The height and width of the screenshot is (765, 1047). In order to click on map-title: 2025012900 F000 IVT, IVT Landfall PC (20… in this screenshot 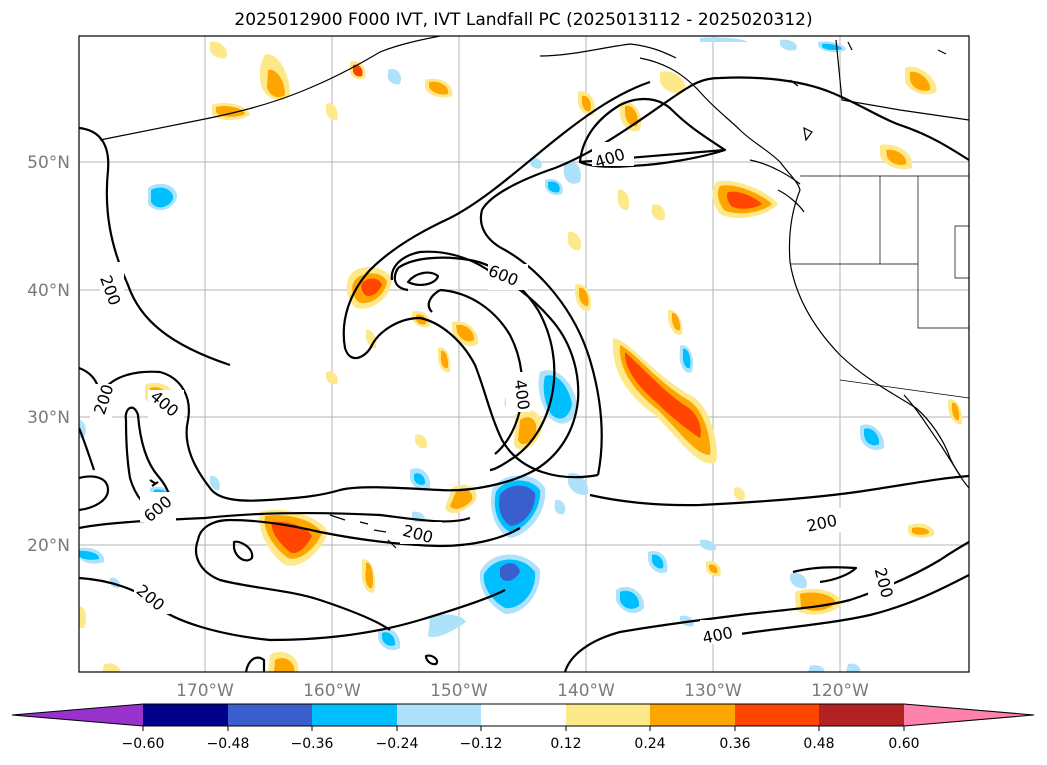, I will do `click(523, 20)`.